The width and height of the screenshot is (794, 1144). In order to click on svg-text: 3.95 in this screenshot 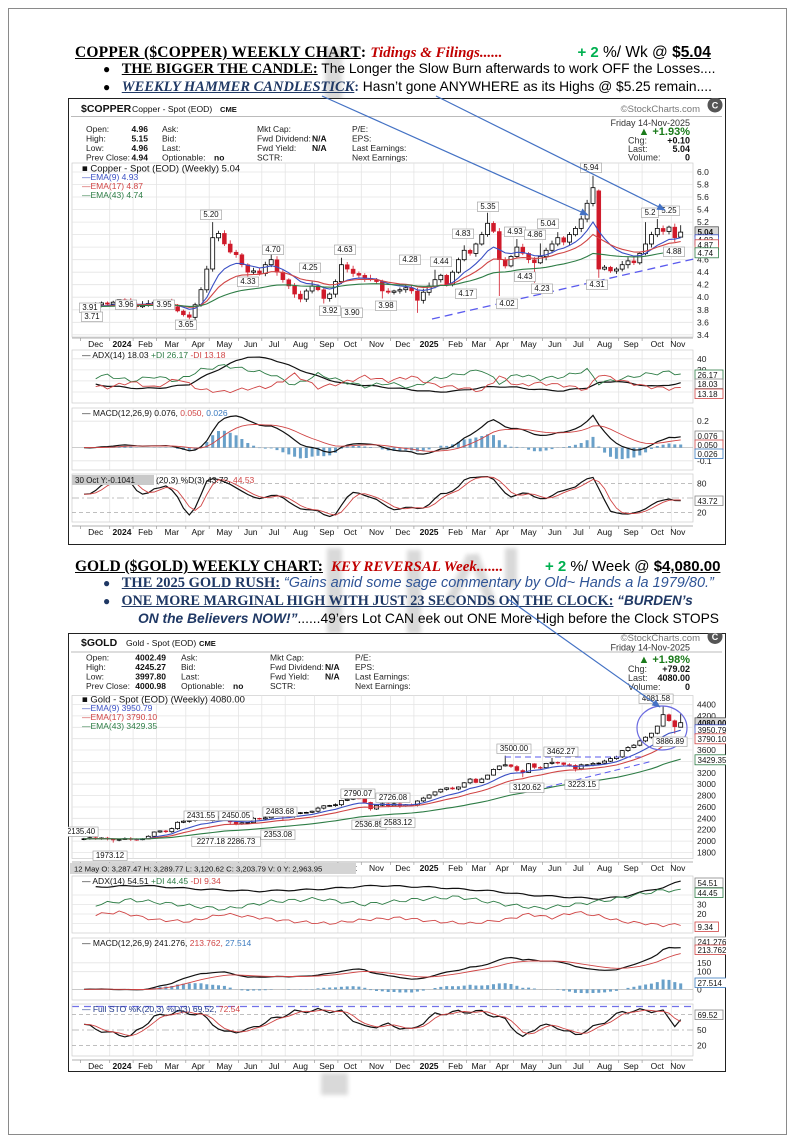, I will do `click(164, 304)`.